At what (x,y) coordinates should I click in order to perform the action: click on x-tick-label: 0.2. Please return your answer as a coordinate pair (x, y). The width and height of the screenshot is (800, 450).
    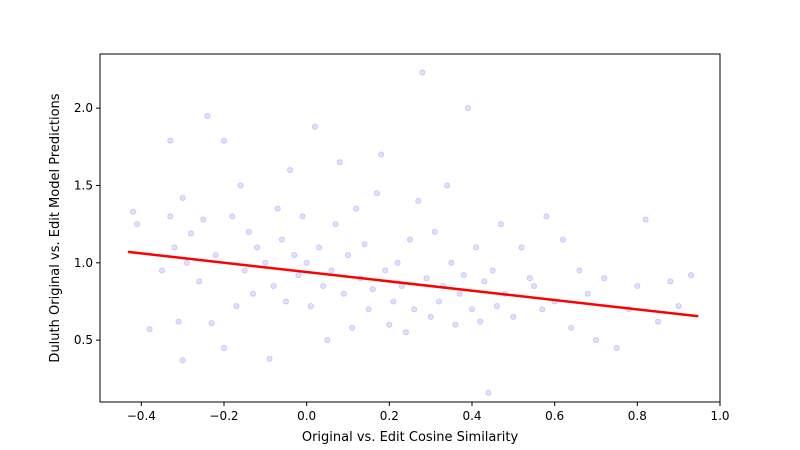
    Looking at the image, I should click on (389, 416).